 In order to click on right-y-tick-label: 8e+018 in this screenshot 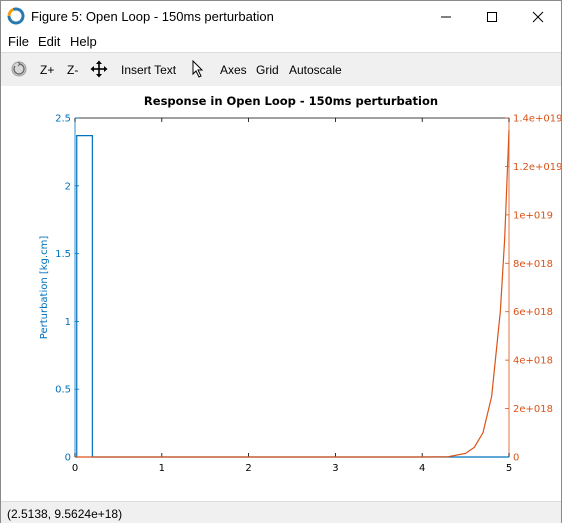, I will do `click(533, 264)`.